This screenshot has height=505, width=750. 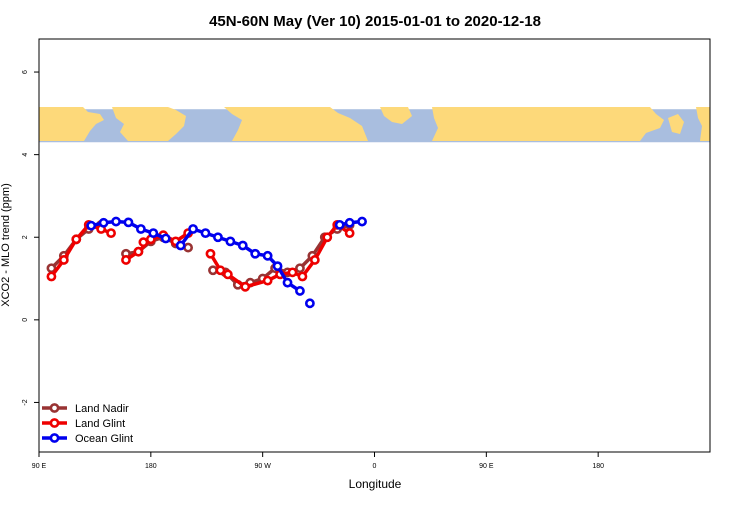 I want to click on y-tick-label: 0, so click(x=25, y=320).